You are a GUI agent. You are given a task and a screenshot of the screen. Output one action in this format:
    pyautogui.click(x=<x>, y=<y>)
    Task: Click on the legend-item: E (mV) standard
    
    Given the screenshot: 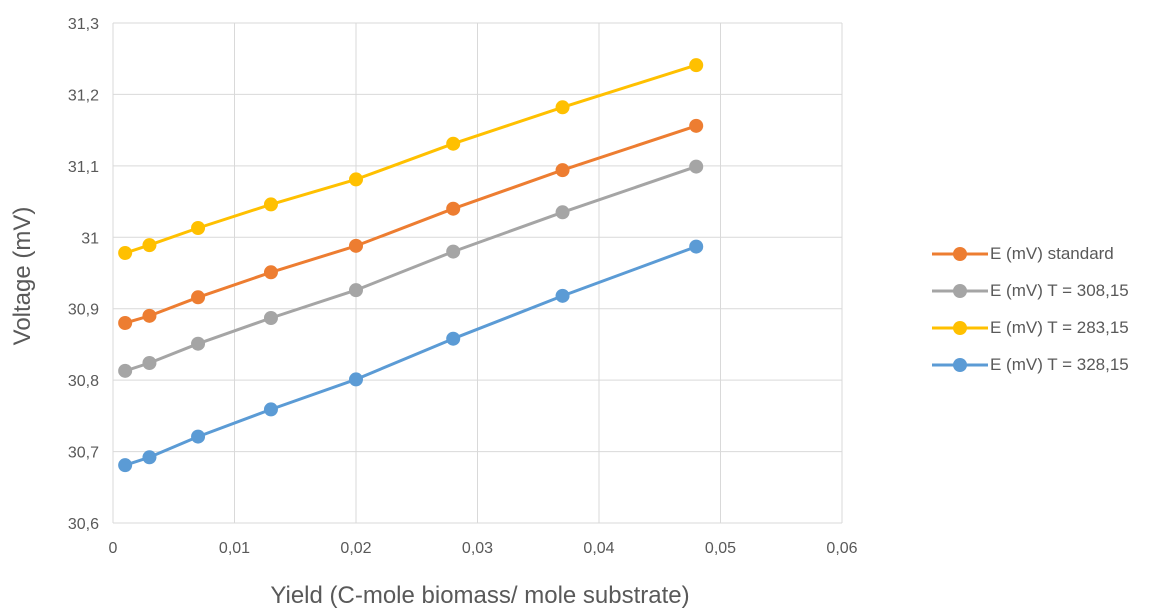 What is the action you would take?
    pyautogui.click(x=1047, y=254)
    